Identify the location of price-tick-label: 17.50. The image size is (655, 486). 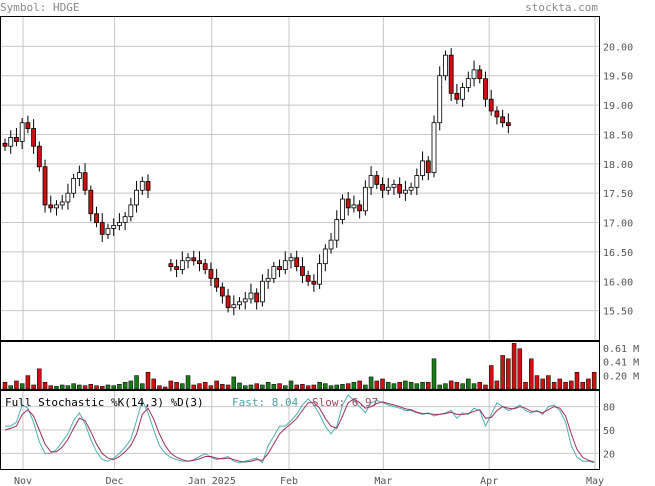
(618, 194).